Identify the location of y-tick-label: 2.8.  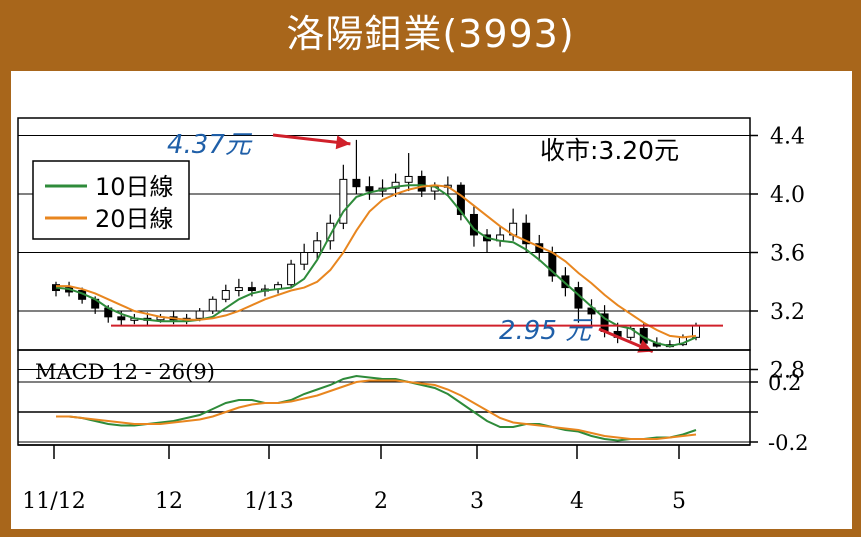
(787, 371).